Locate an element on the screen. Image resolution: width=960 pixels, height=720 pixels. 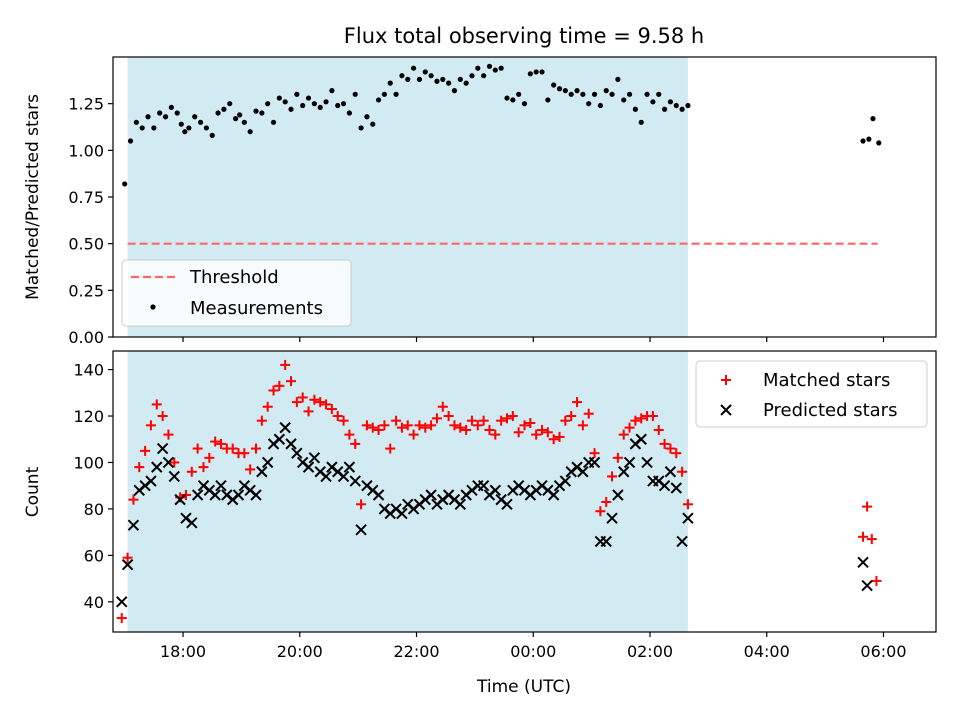
y-tick-label: 60 is located at coordinates (94, 555).